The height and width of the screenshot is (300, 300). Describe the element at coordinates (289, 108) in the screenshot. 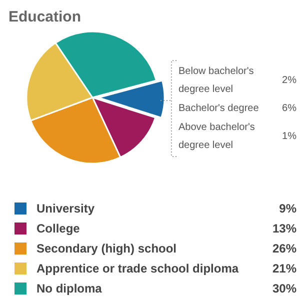

I see `text: 6%` at that location.